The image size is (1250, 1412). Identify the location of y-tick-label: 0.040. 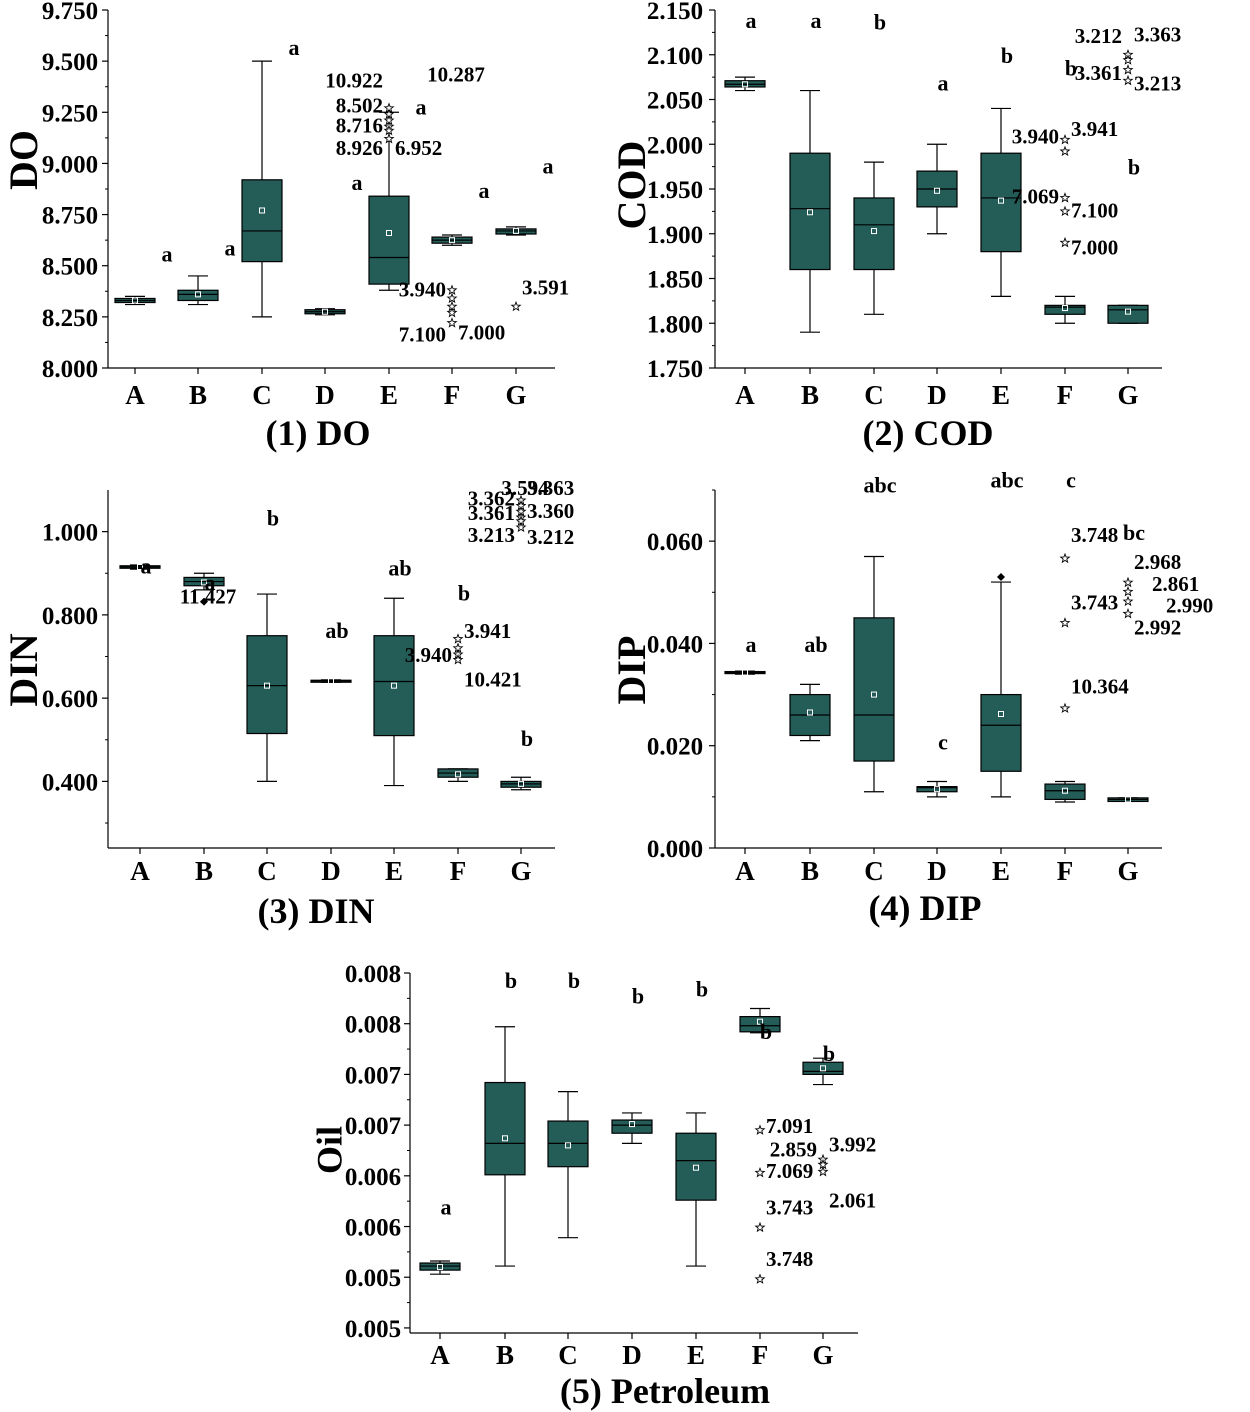
(675, 644).